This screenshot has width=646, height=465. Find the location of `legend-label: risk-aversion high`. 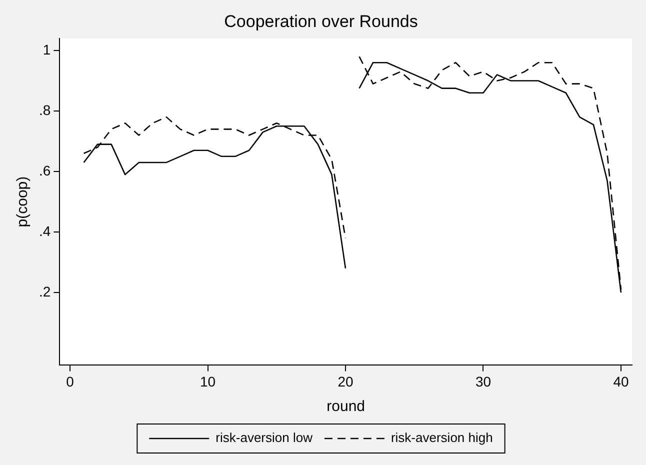

legend-label: risk-aversion high is located at coordinates (441, 438).